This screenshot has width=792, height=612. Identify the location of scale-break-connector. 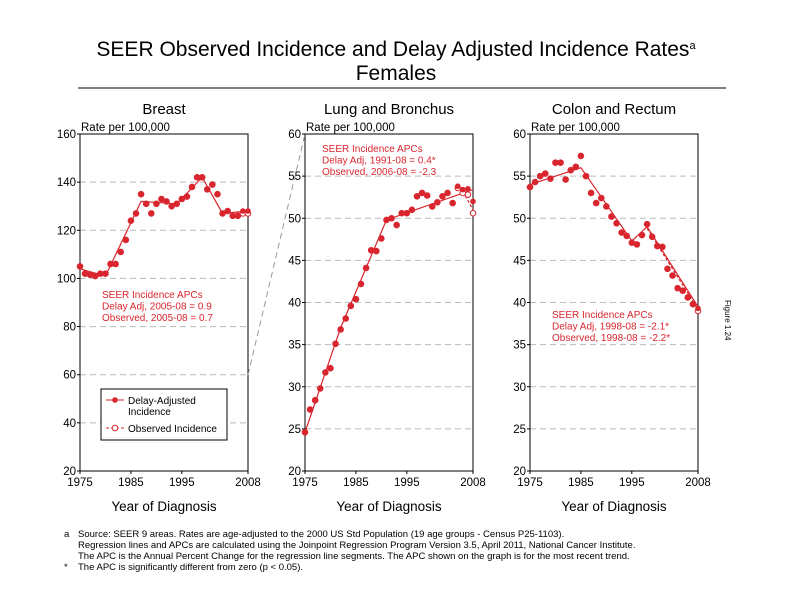
(276, 254).